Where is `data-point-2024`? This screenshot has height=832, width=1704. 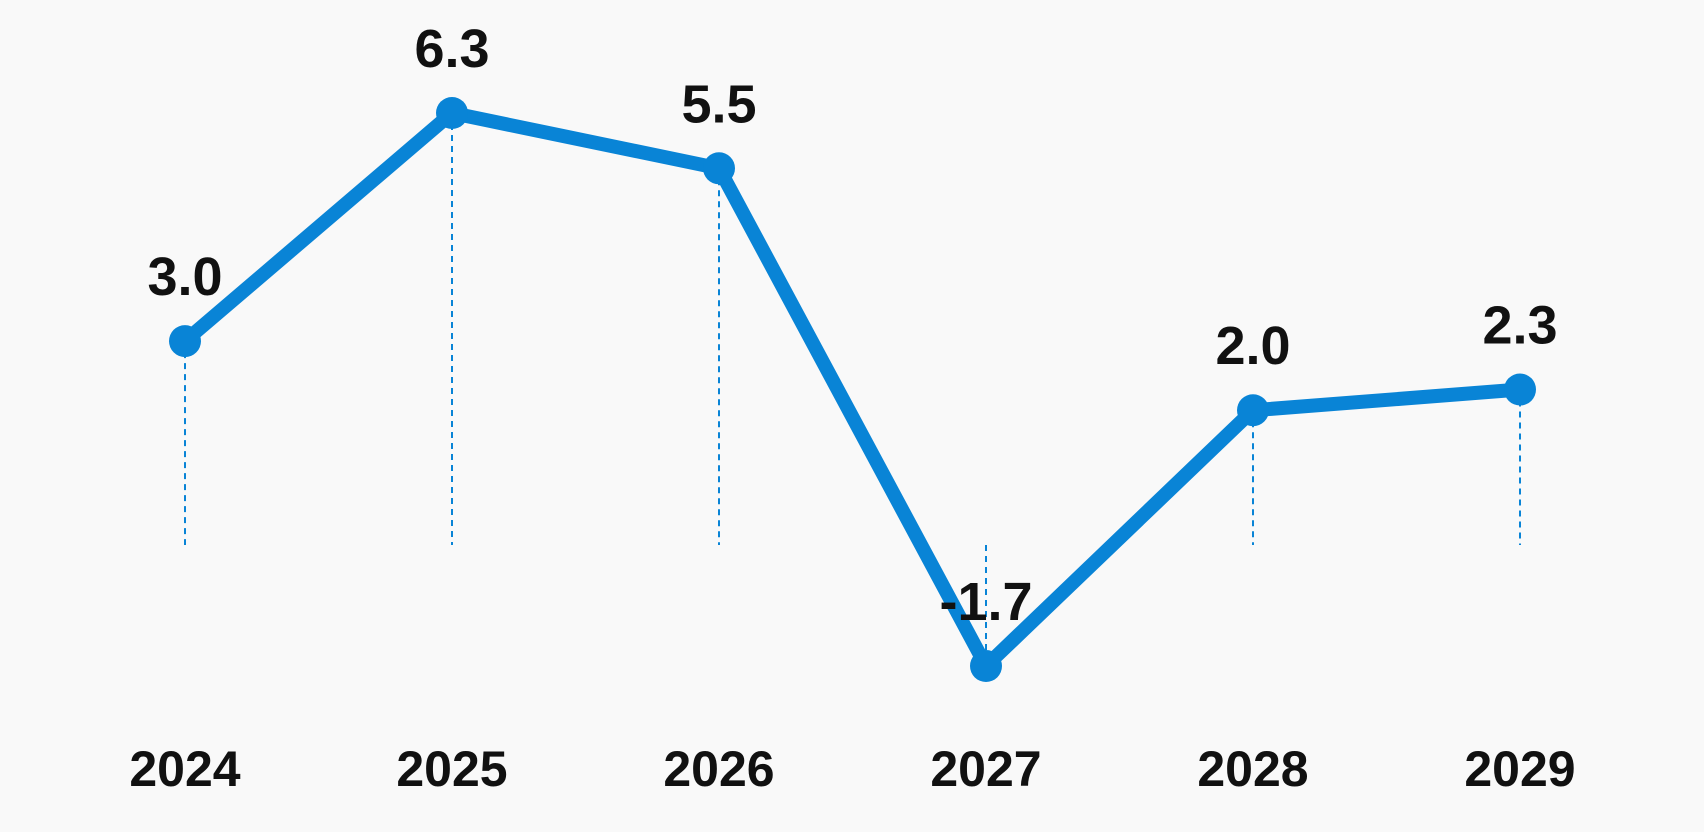 data-point-2024 is located at coordinates (185, 341).